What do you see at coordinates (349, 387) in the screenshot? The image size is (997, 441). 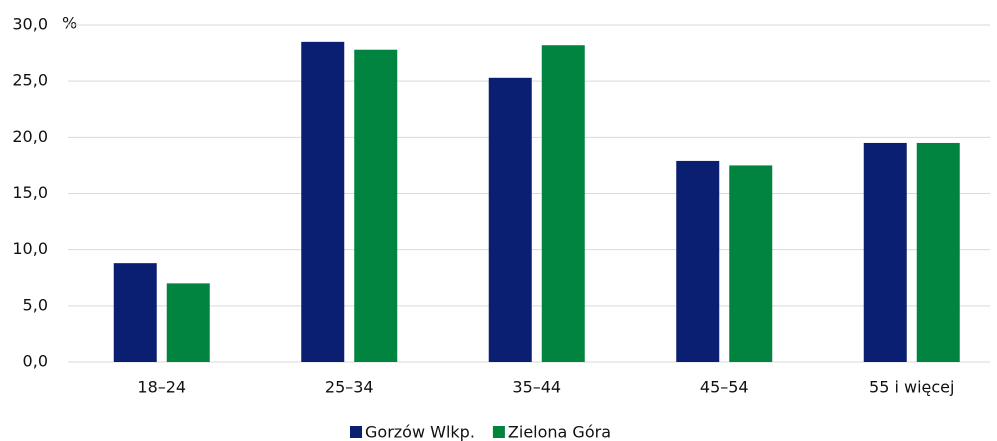 I see `x-tick-label: 25–34` at bounding box center [349, 387].